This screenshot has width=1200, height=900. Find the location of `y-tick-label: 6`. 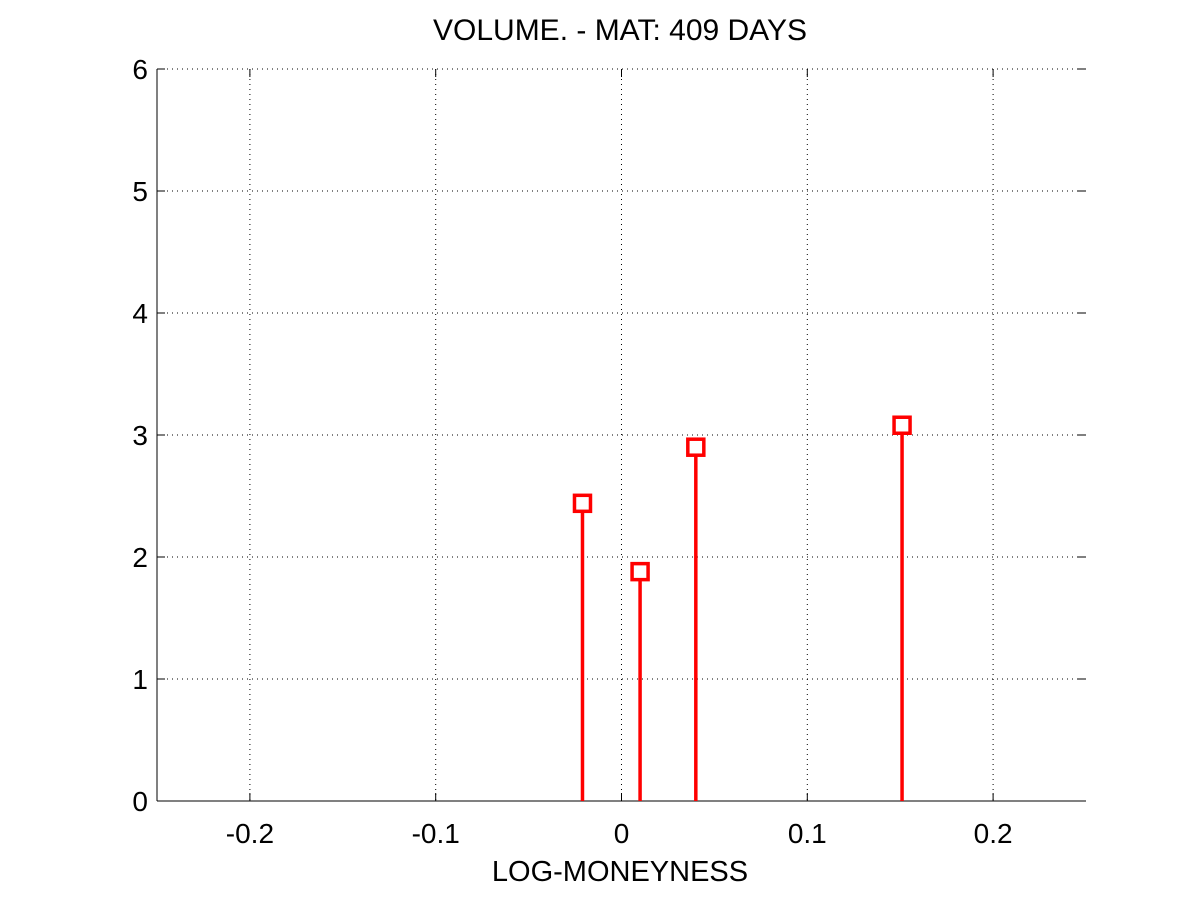

y-tick-label: 6 is located at coordinates (140, 69).